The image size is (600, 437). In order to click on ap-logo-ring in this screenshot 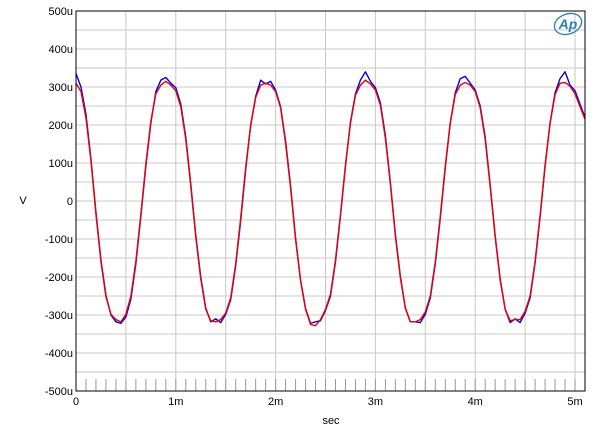, I will do `click(568, 24)`.